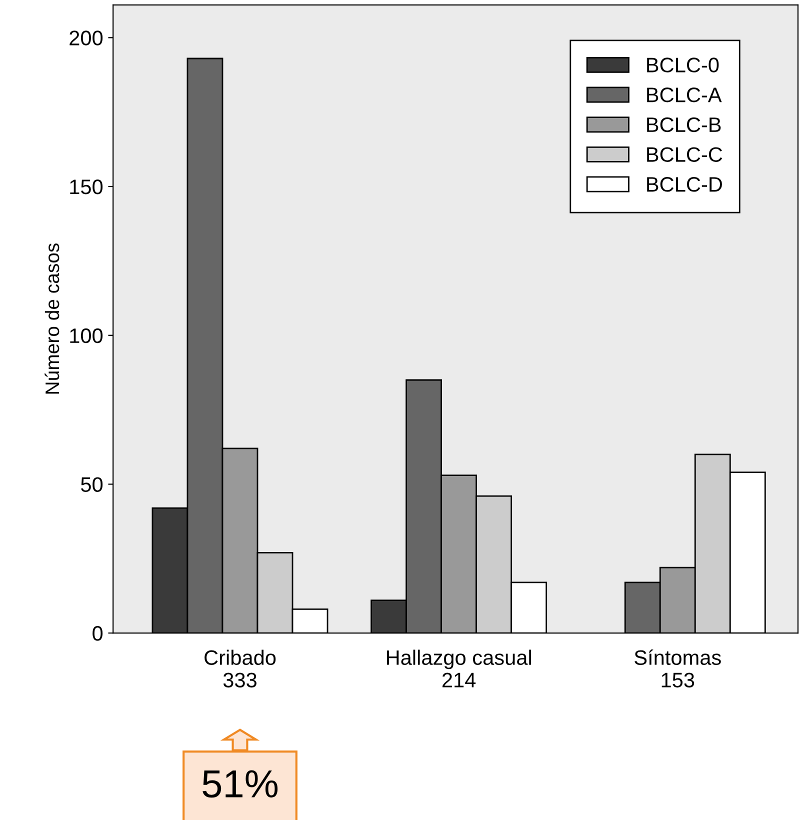 This screenshot has width=802, height=820. Describe the element at coordinates (458, 669) in the screenshot. I see `x-tick-label: Hallazgo casual 214` at that location.